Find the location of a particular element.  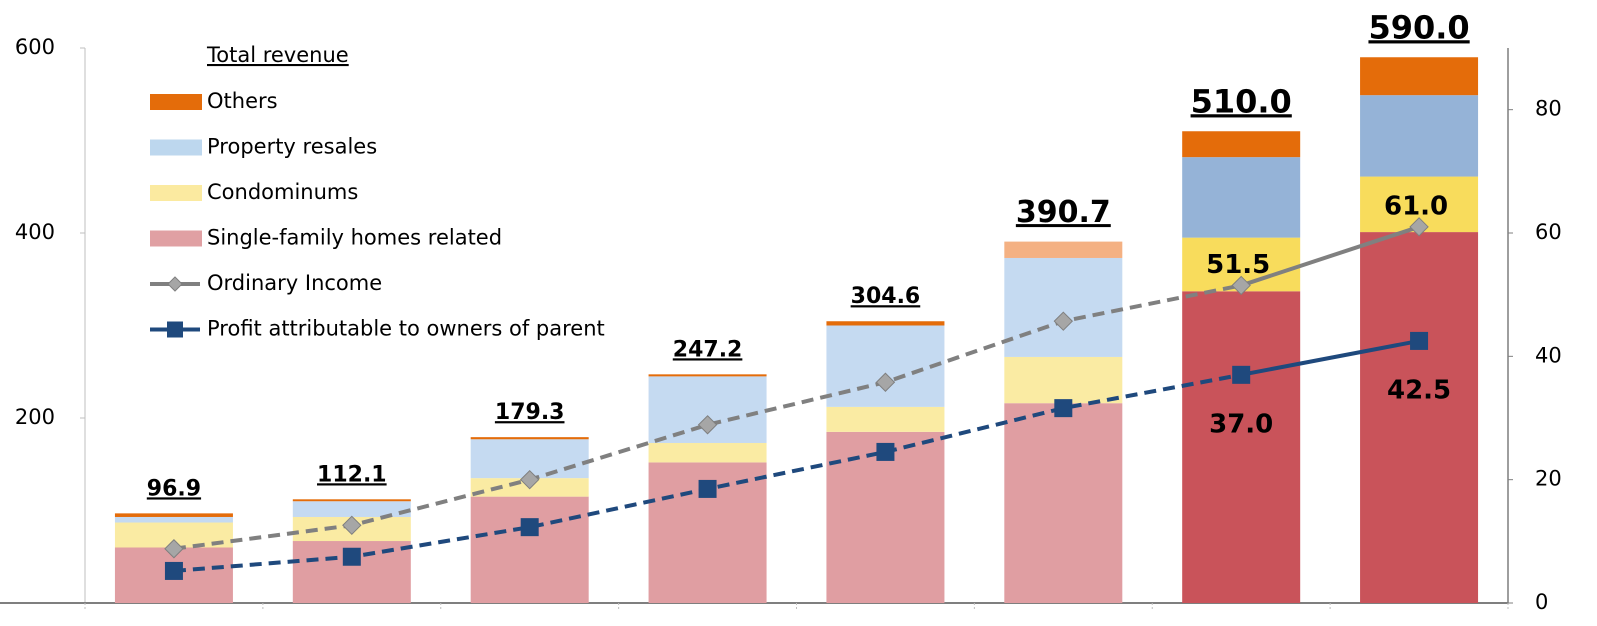

y2-tick-label: 40 is located at coordinates (1548, 355).